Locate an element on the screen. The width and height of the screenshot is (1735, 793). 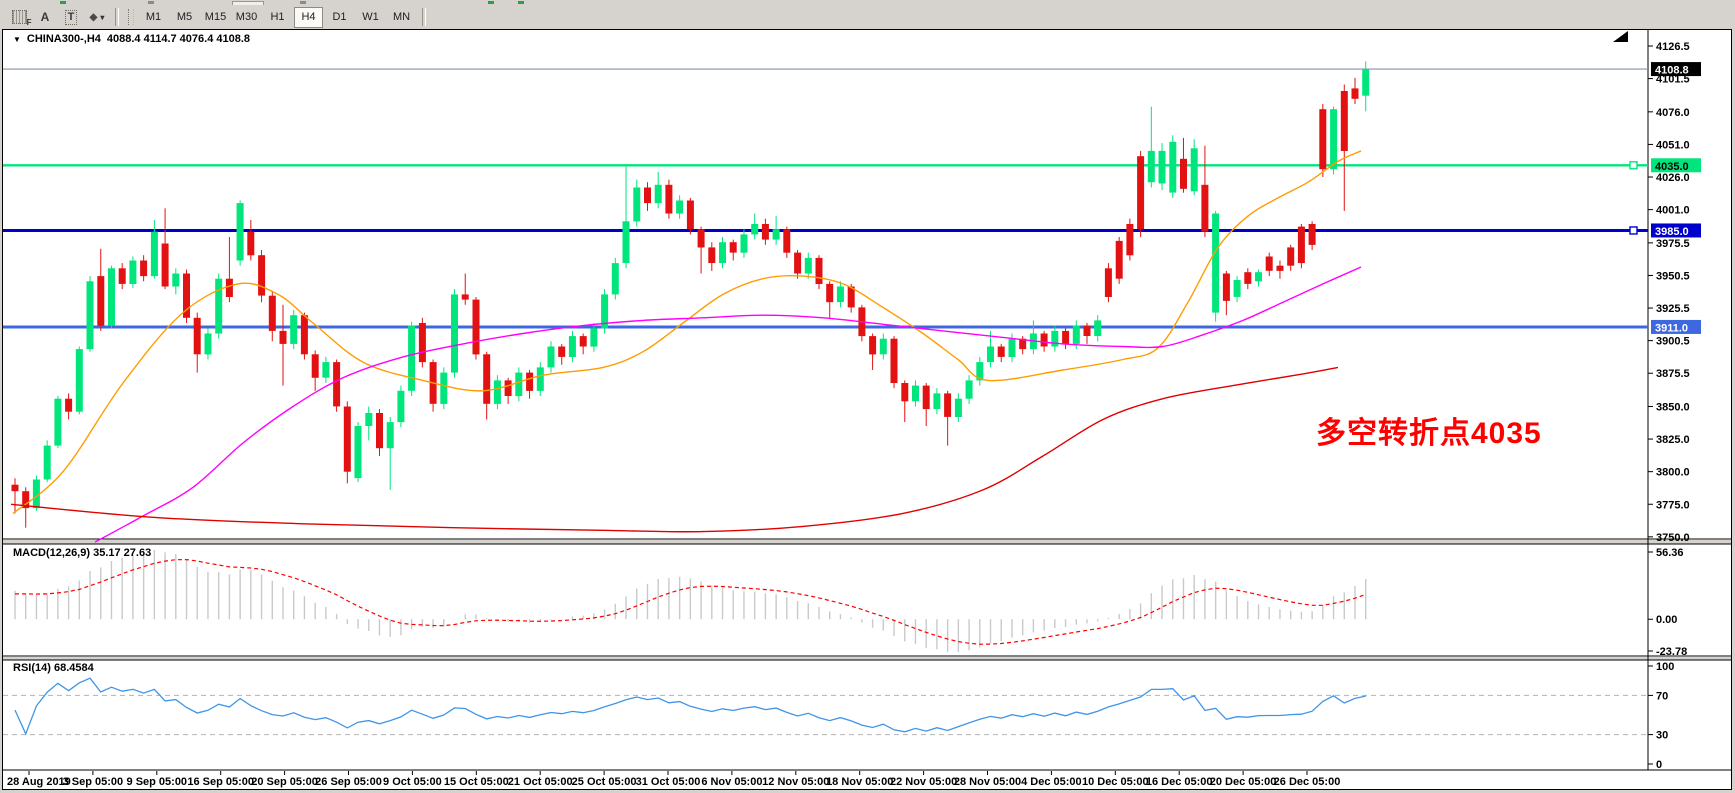
text-annotation: 多空转折点4035 is located at coordinates (1429, 433).